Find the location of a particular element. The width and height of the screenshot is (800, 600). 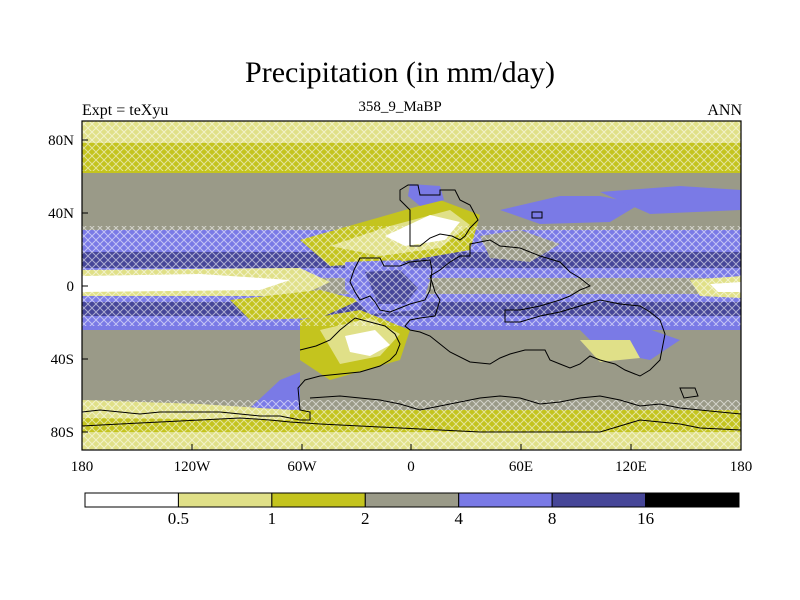

colorbar-label: 16 is located at coordinates (645, 518).